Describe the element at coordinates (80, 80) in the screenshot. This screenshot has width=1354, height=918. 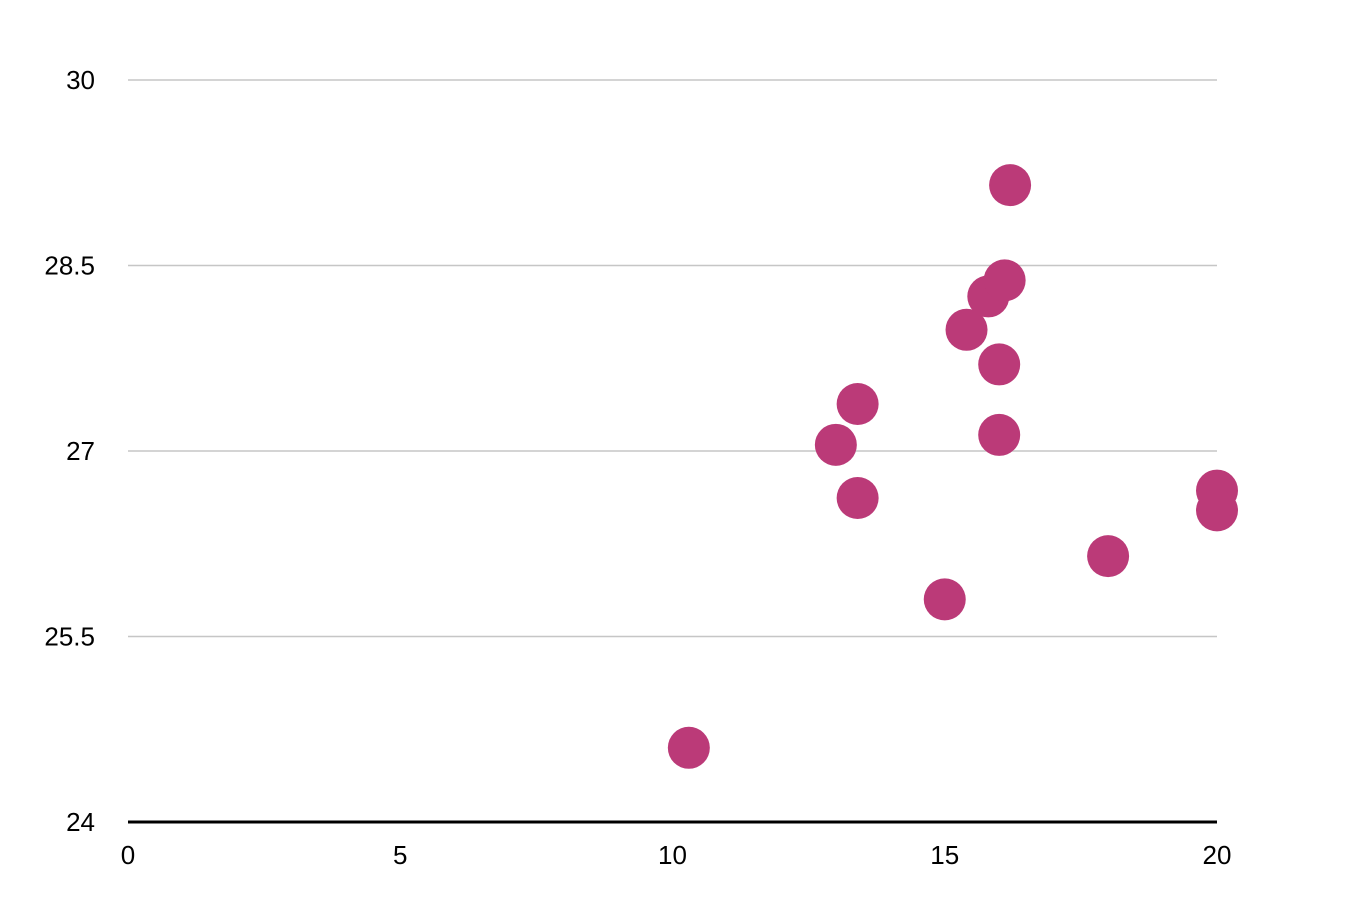
I see `y-tick-label-4: 30` at that location.